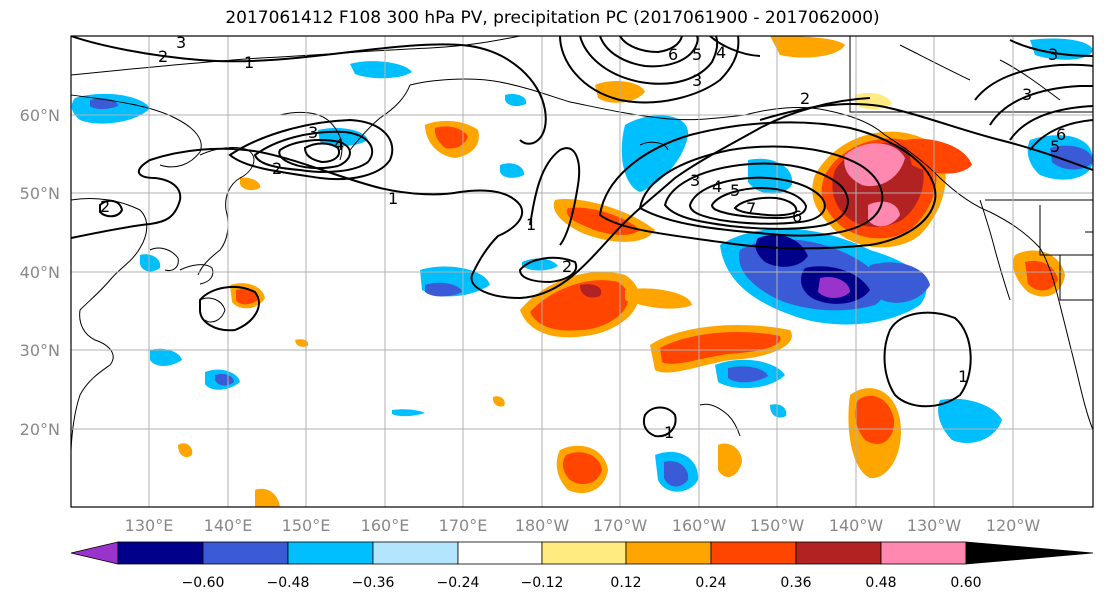 This screenshot has width=1105, height=601. What do you see at coordinates (40, 429) in the screenshot?
I see `lat-label: 20°N` at bounding box center [40, 429].